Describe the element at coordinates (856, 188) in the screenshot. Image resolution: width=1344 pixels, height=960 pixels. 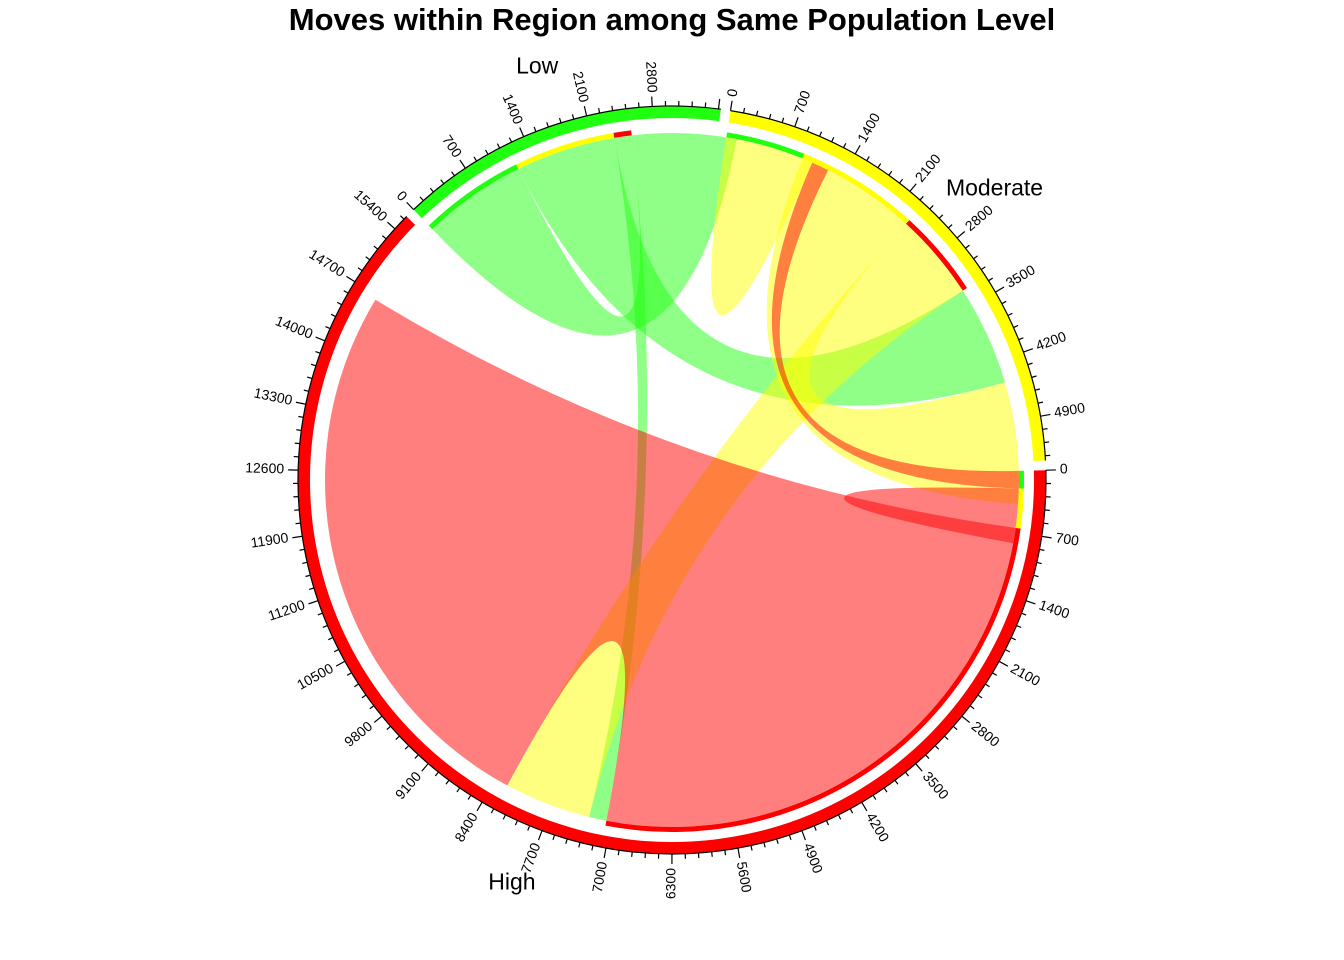
I see `flow-track-moderate-moderate` at that location.